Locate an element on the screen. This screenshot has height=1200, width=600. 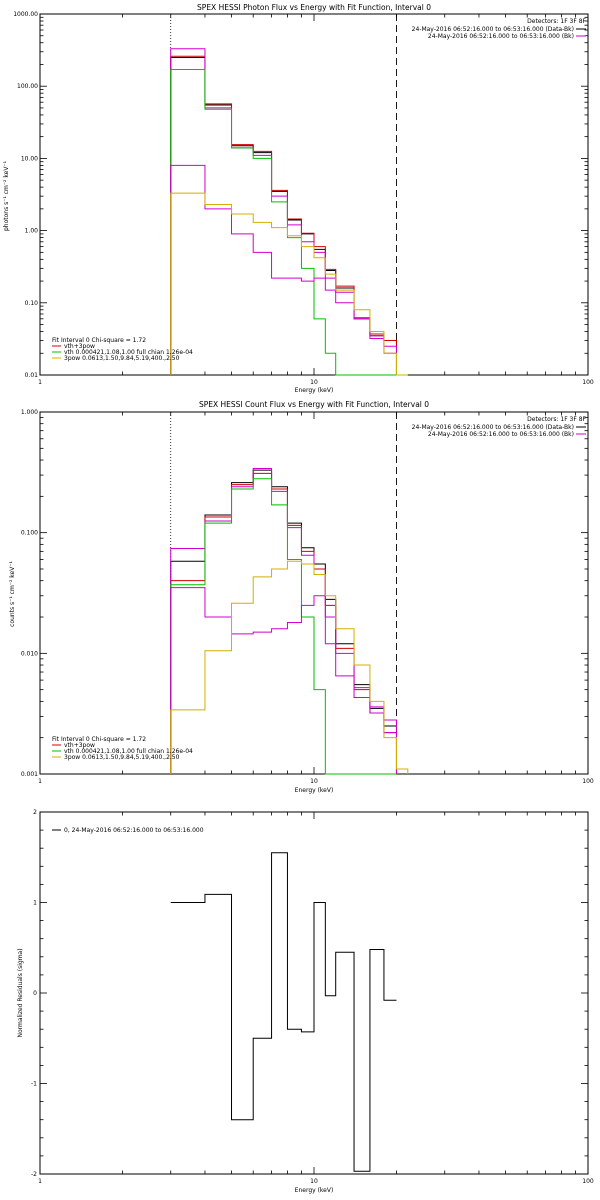
photon-flux-legend-entry: 3pow 0.0613,1.50,9.84,5.19,400.,2.50 is located at coordinates (122, 358).